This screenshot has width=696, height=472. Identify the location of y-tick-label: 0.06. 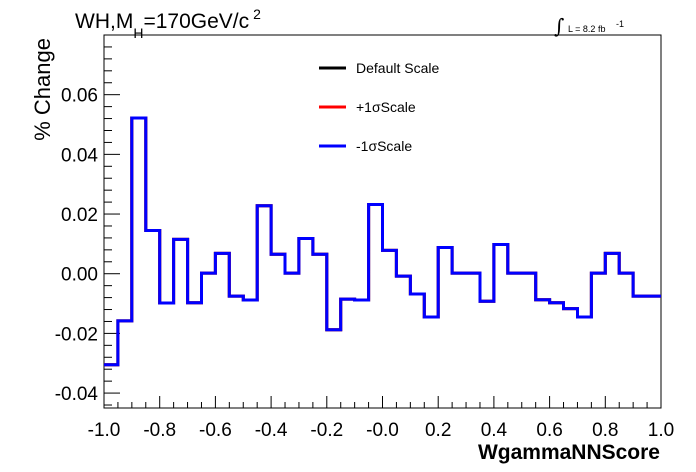
(79, 96).